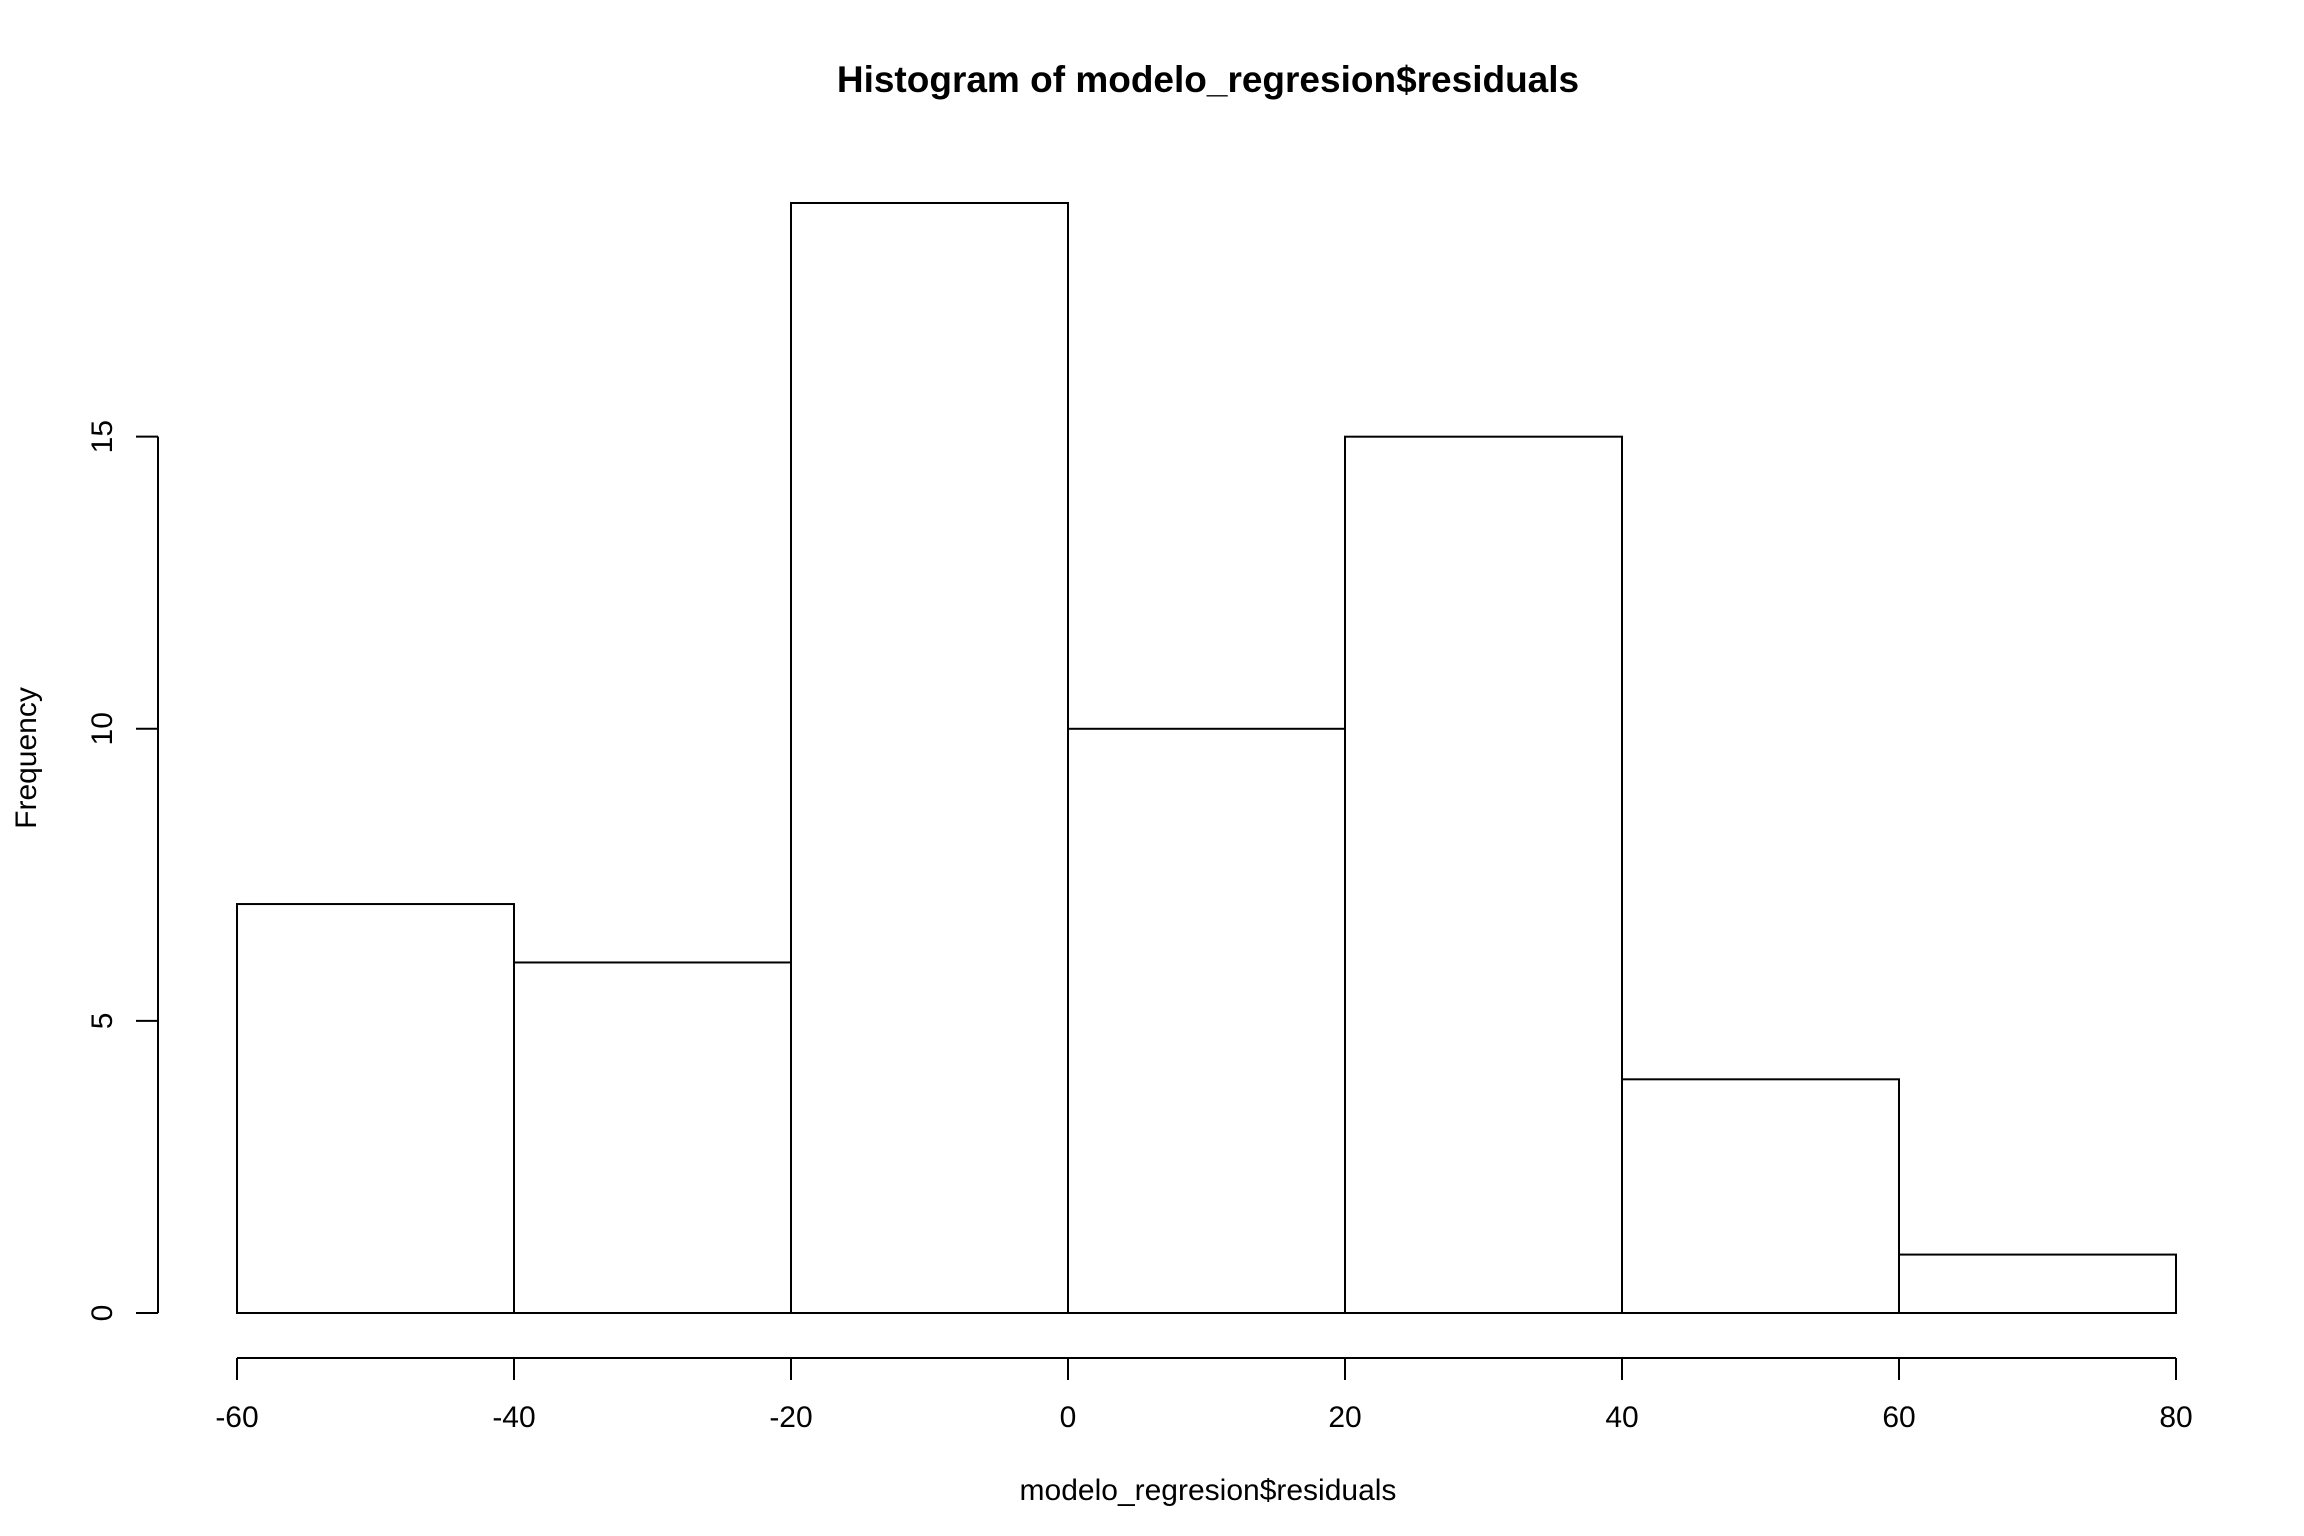 This screenshot has width=2304, height=1536. I want to click on x-tick-label: 0, so click(1068, 1417).